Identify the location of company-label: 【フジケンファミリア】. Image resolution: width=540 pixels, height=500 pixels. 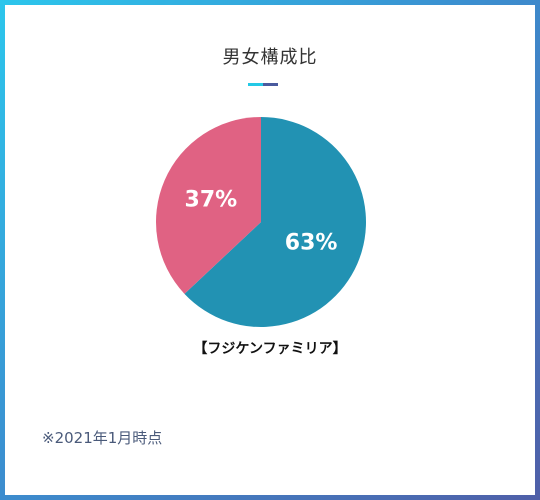
(270, 349).